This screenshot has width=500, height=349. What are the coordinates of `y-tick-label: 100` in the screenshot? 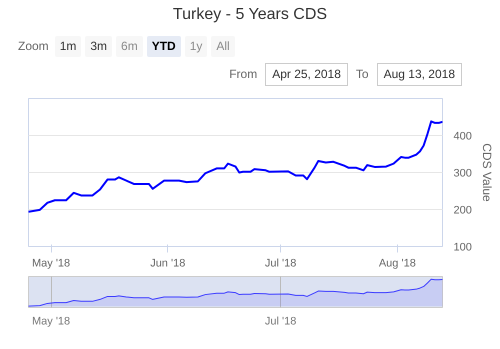 It's located at (463, 248).